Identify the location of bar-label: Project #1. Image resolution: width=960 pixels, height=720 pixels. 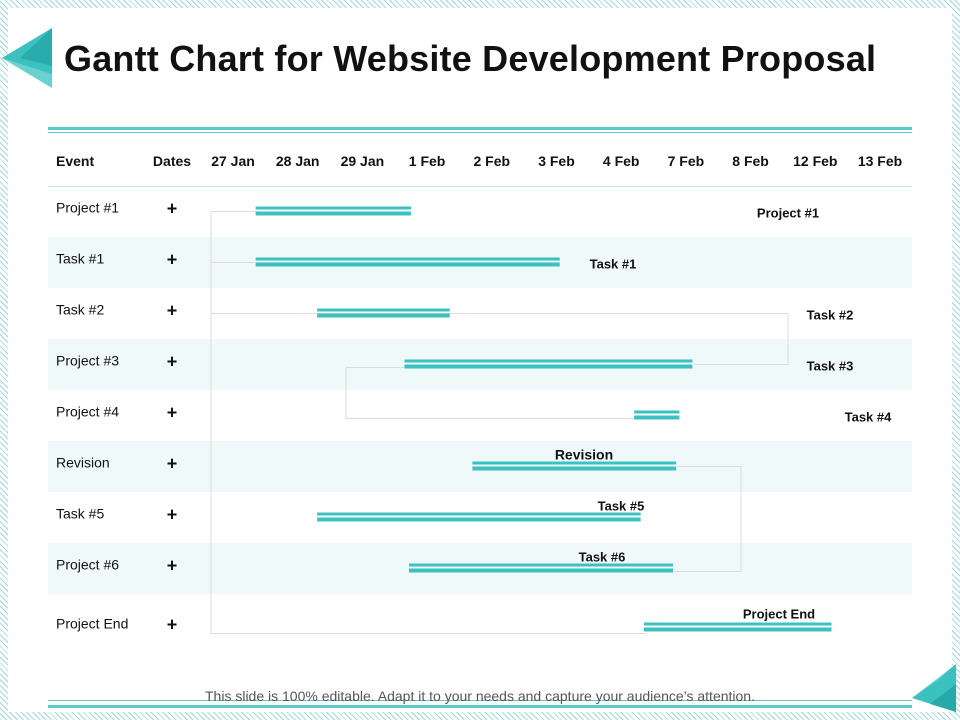
(788, 213).